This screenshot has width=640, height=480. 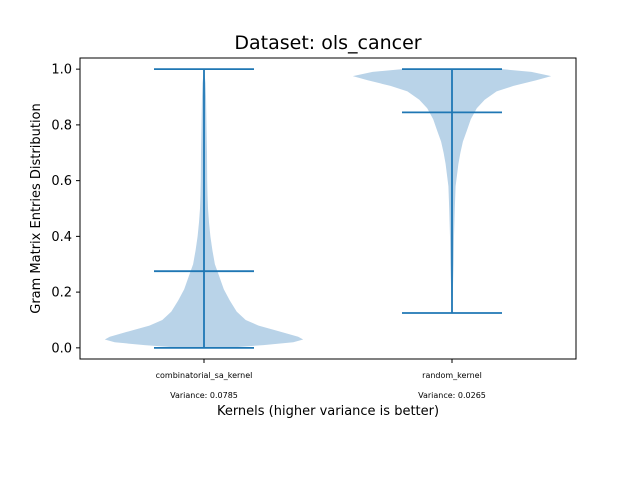 What do you see at coordinates (61, 293) in the screenshot?
I see `y-tick-label-1: 0.2` at bounding box center [61, 293].